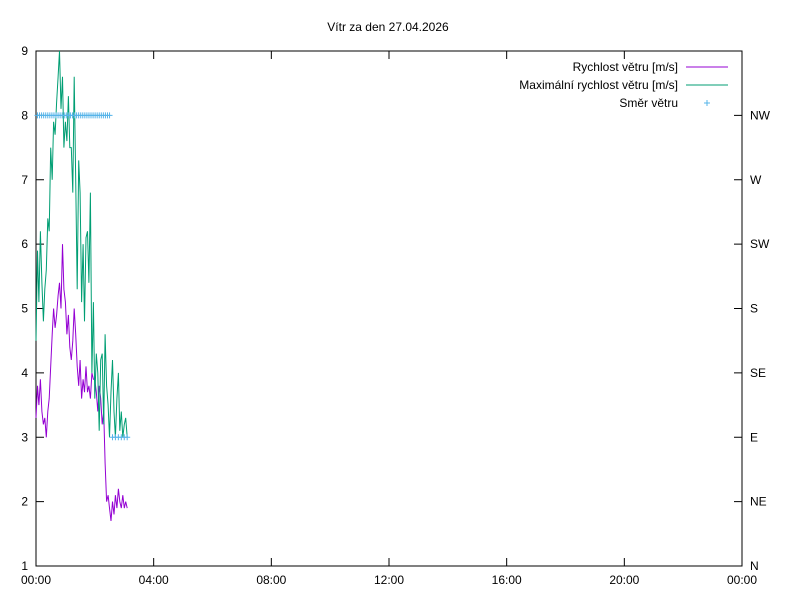 Image resolution: width=800 pixels, height=600 pixels. I want to click on series-layer, so click(82, 285).